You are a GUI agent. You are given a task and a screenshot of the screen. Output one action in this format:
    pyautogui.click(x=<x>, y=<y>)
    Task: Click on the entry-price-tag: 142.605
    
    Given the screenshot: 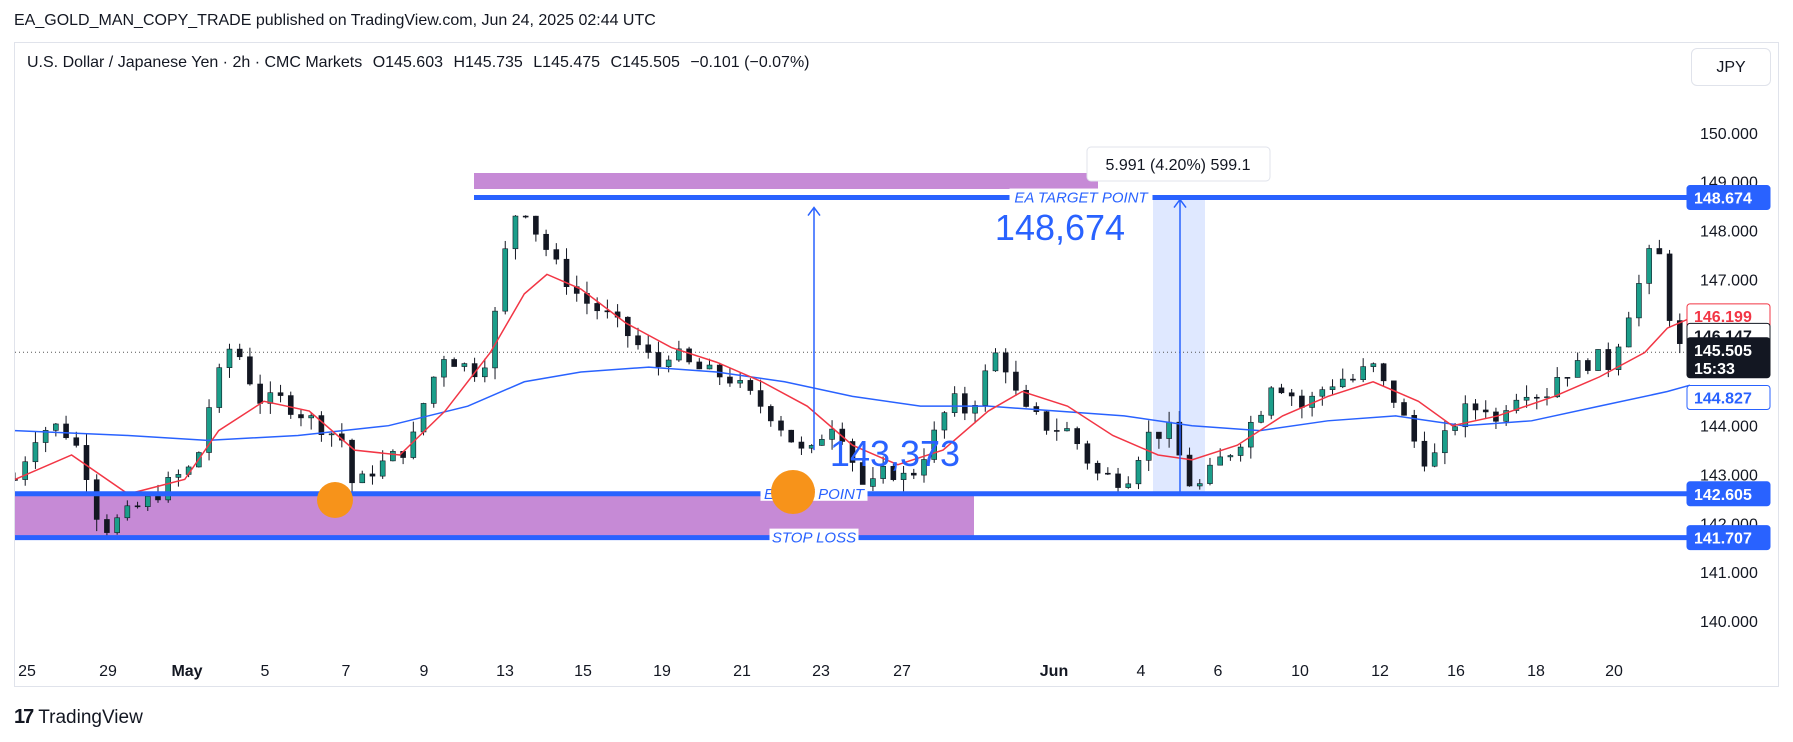 What is the action you would take?
    pyautogui.click(x=1723, y=495)
    